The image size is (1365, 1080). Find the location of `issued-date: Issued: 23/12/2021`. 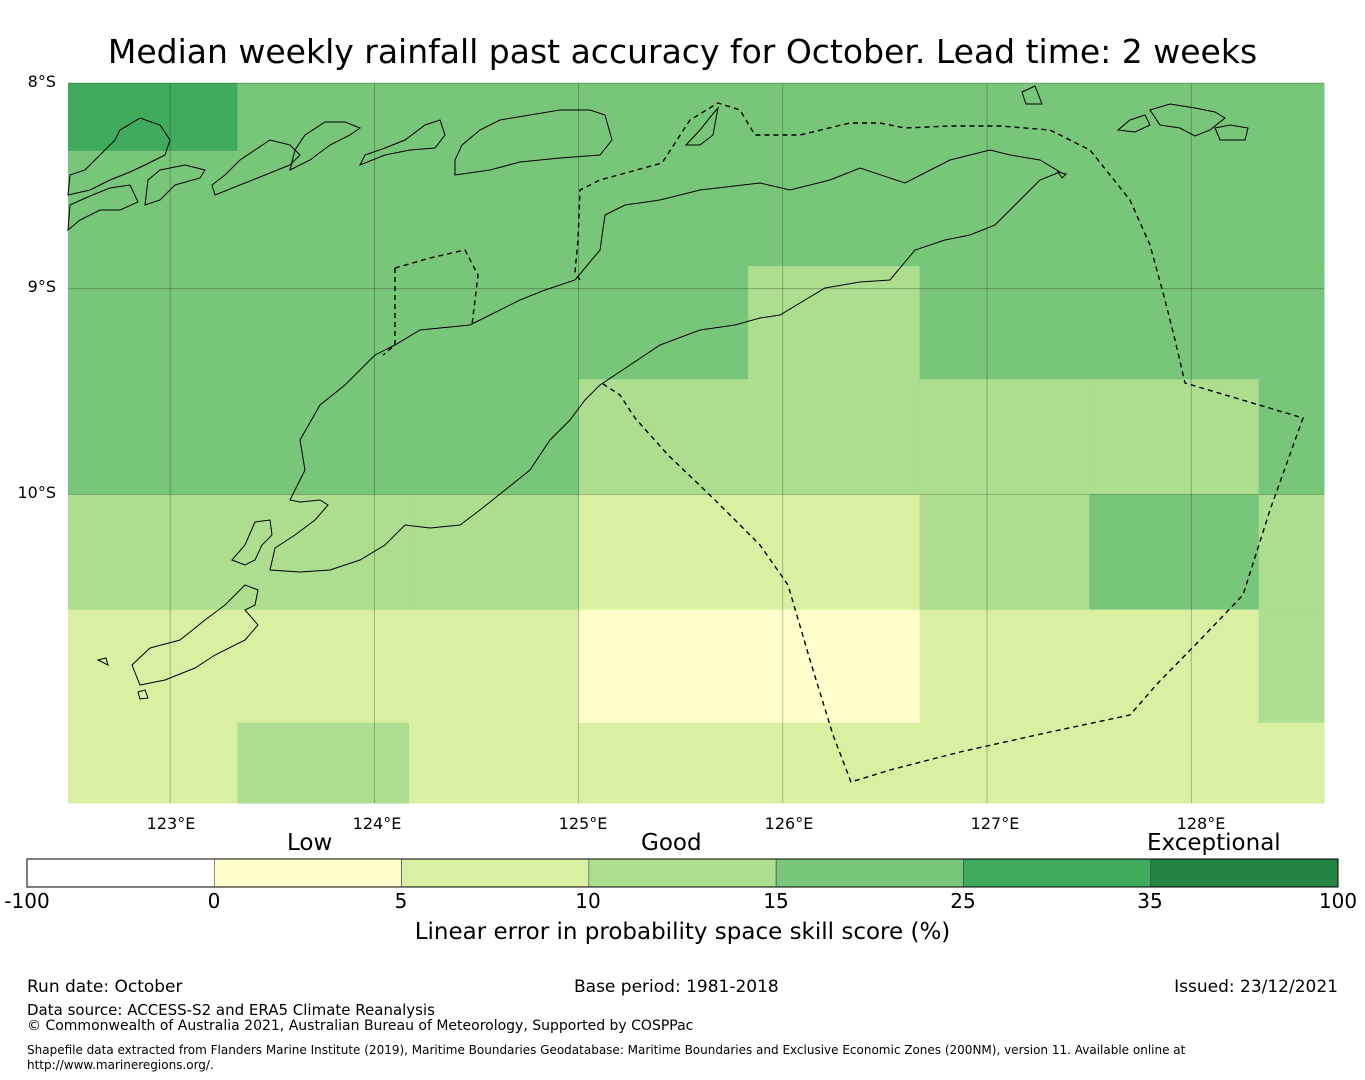

issued-date: Issued: 23/12/2021 is located at coordinates (1256, 987).